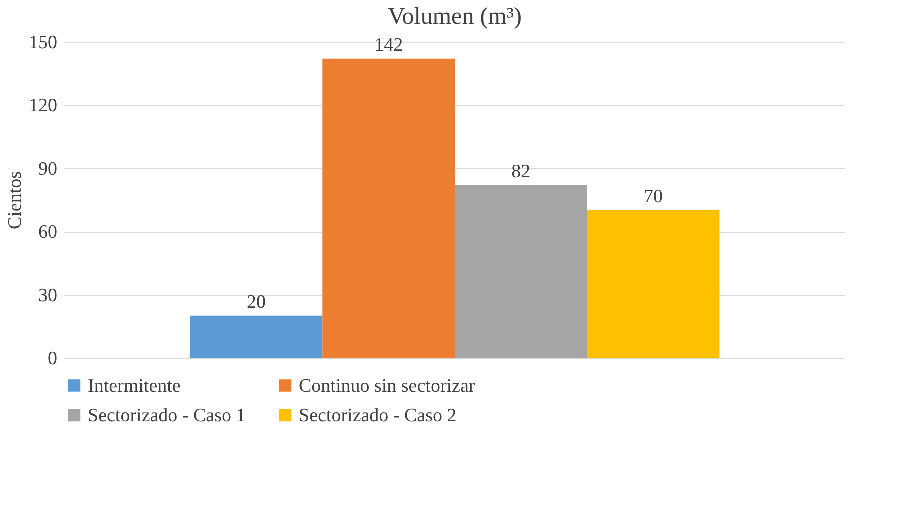 Image resolution: width=904 pixels, height=531 pixels. I want to click on legend-label: Intermitente, so click(134, 386).